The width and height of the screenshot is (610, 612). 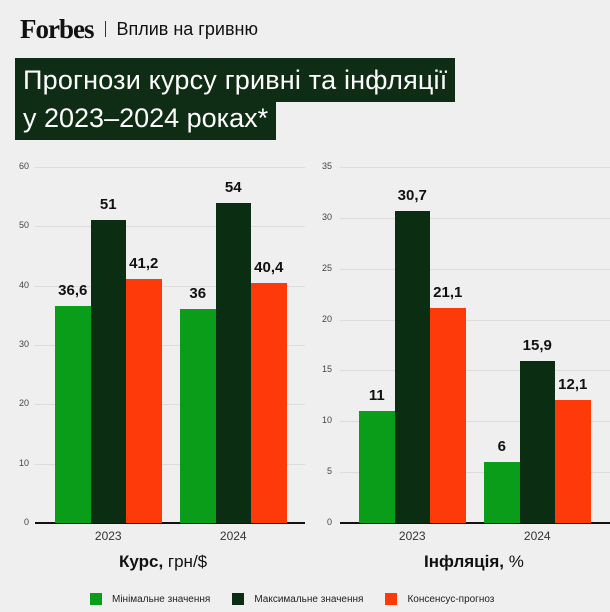 What do you see at coordinates (269, 268) in the screenshot?
I see `bar-value-label: 40,4` at bounding box center [269, 268].